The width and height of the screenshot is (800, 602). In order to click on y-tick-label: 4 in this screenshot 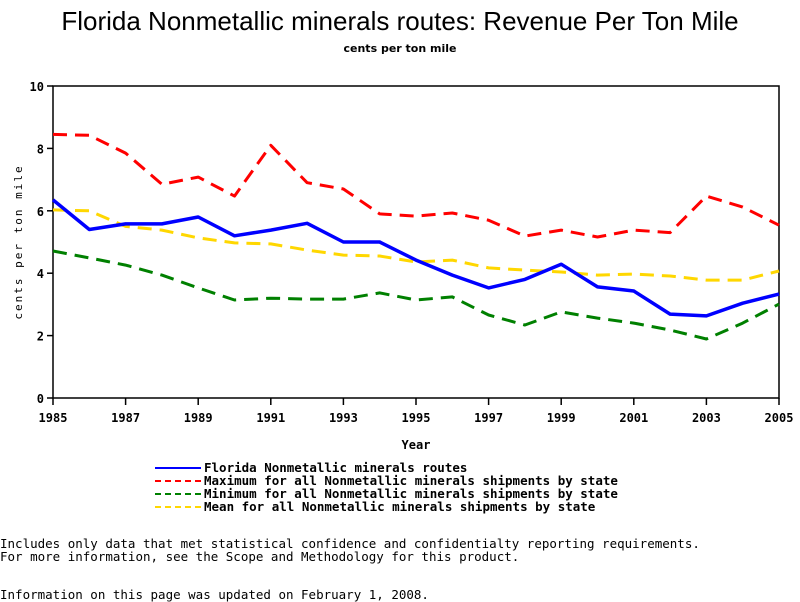, I will do `click(40, 274)`.